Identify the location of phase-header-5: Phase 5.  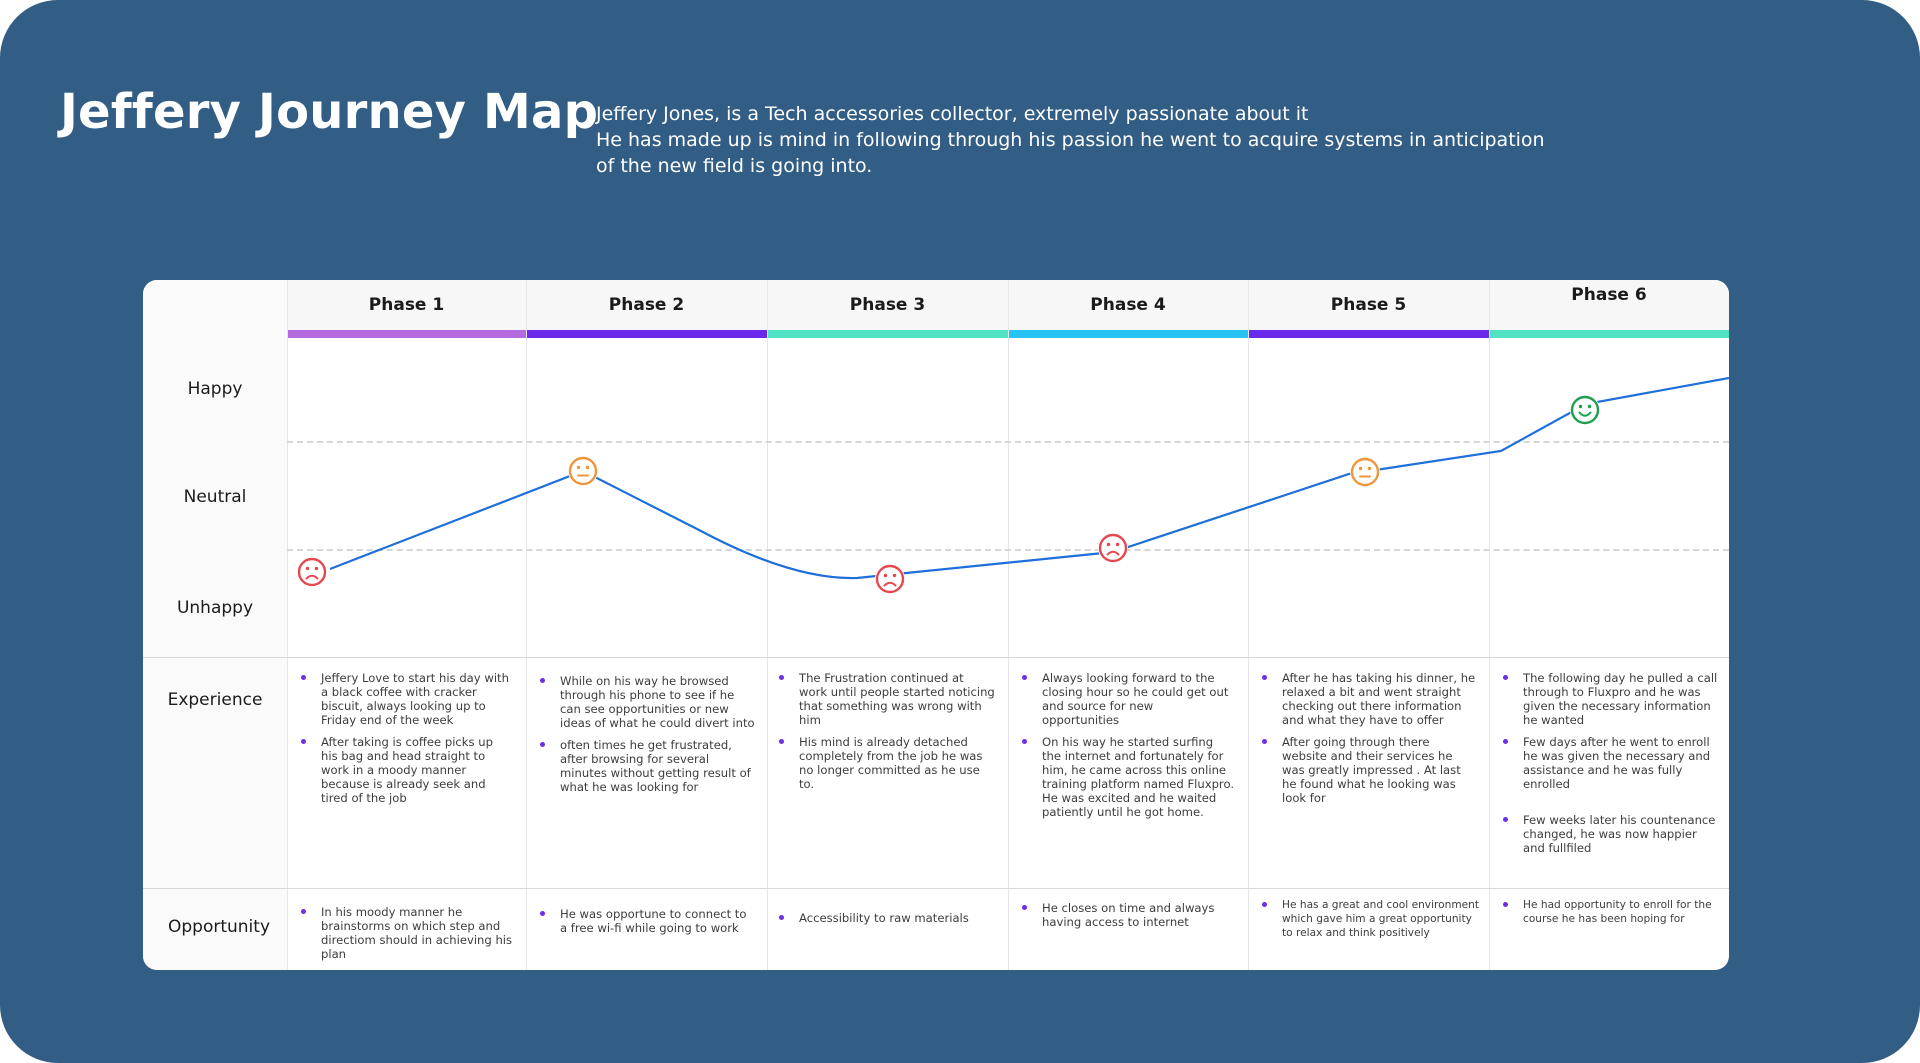
(1368, 305).